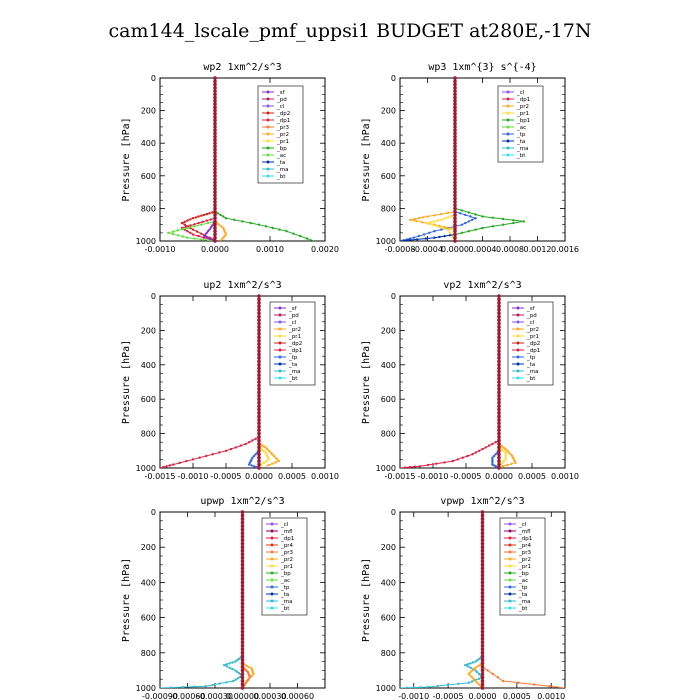 Image resolution: width=700 pixels, height=700 pixels. I want to click on y-tick-label: 600, so click(148, 399).